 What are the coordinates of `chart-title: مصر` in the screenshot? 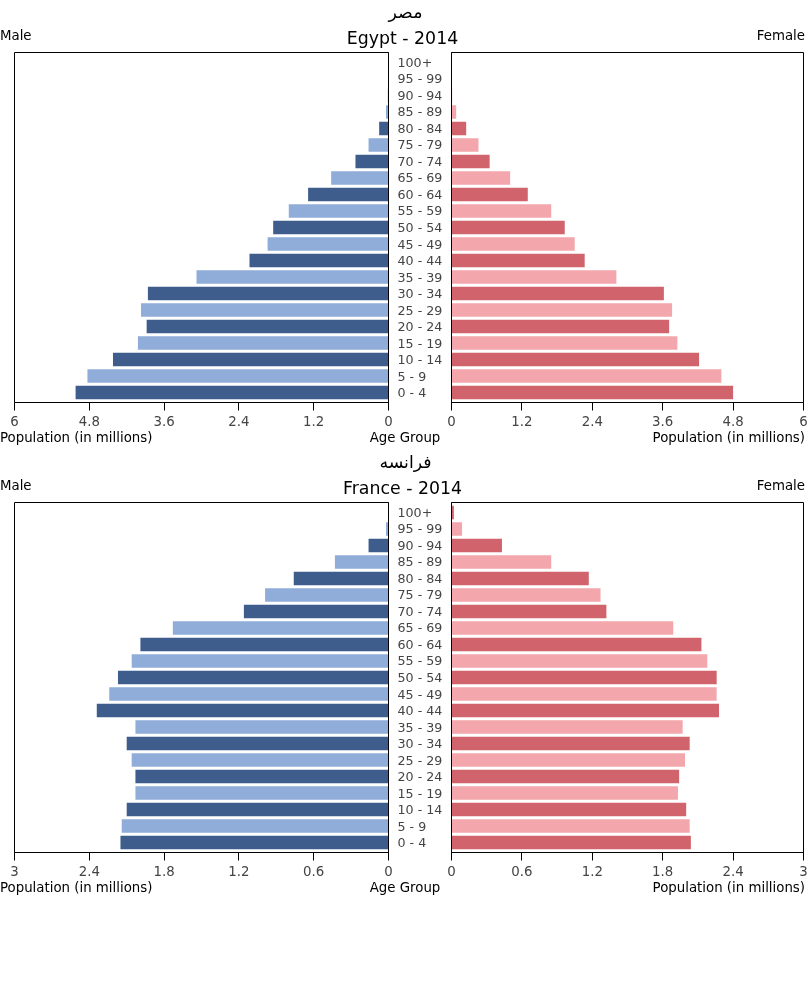 It's located at (405, 12).